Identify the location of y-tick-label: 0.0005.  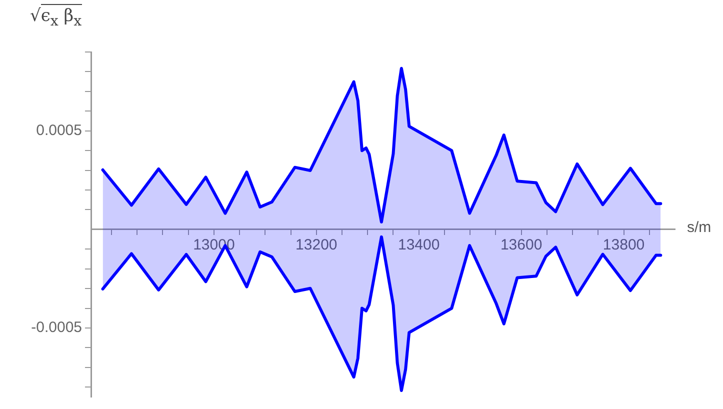
(59, 130).